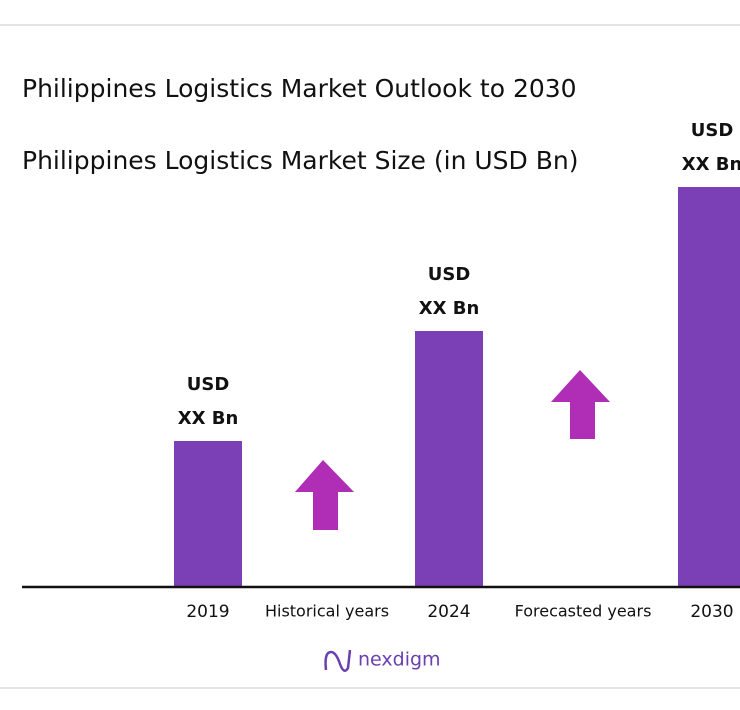 This screenshot has width=740, height=710. Describe the element at coordinates (448, 612) in the screenshot. I see `x-tick-label: 2024` at that location.